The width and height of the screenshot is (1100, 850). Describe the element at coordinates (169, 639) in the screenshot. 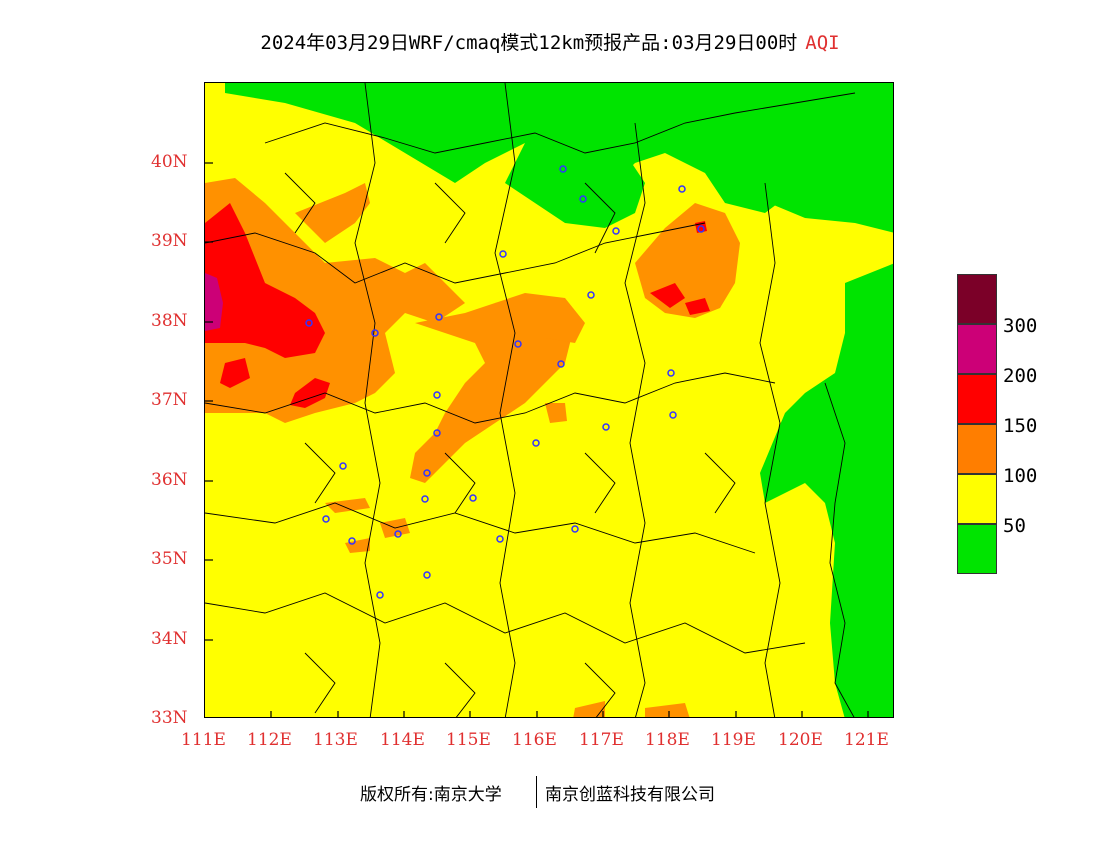

I see `y-tick-label: 34N` at that location.